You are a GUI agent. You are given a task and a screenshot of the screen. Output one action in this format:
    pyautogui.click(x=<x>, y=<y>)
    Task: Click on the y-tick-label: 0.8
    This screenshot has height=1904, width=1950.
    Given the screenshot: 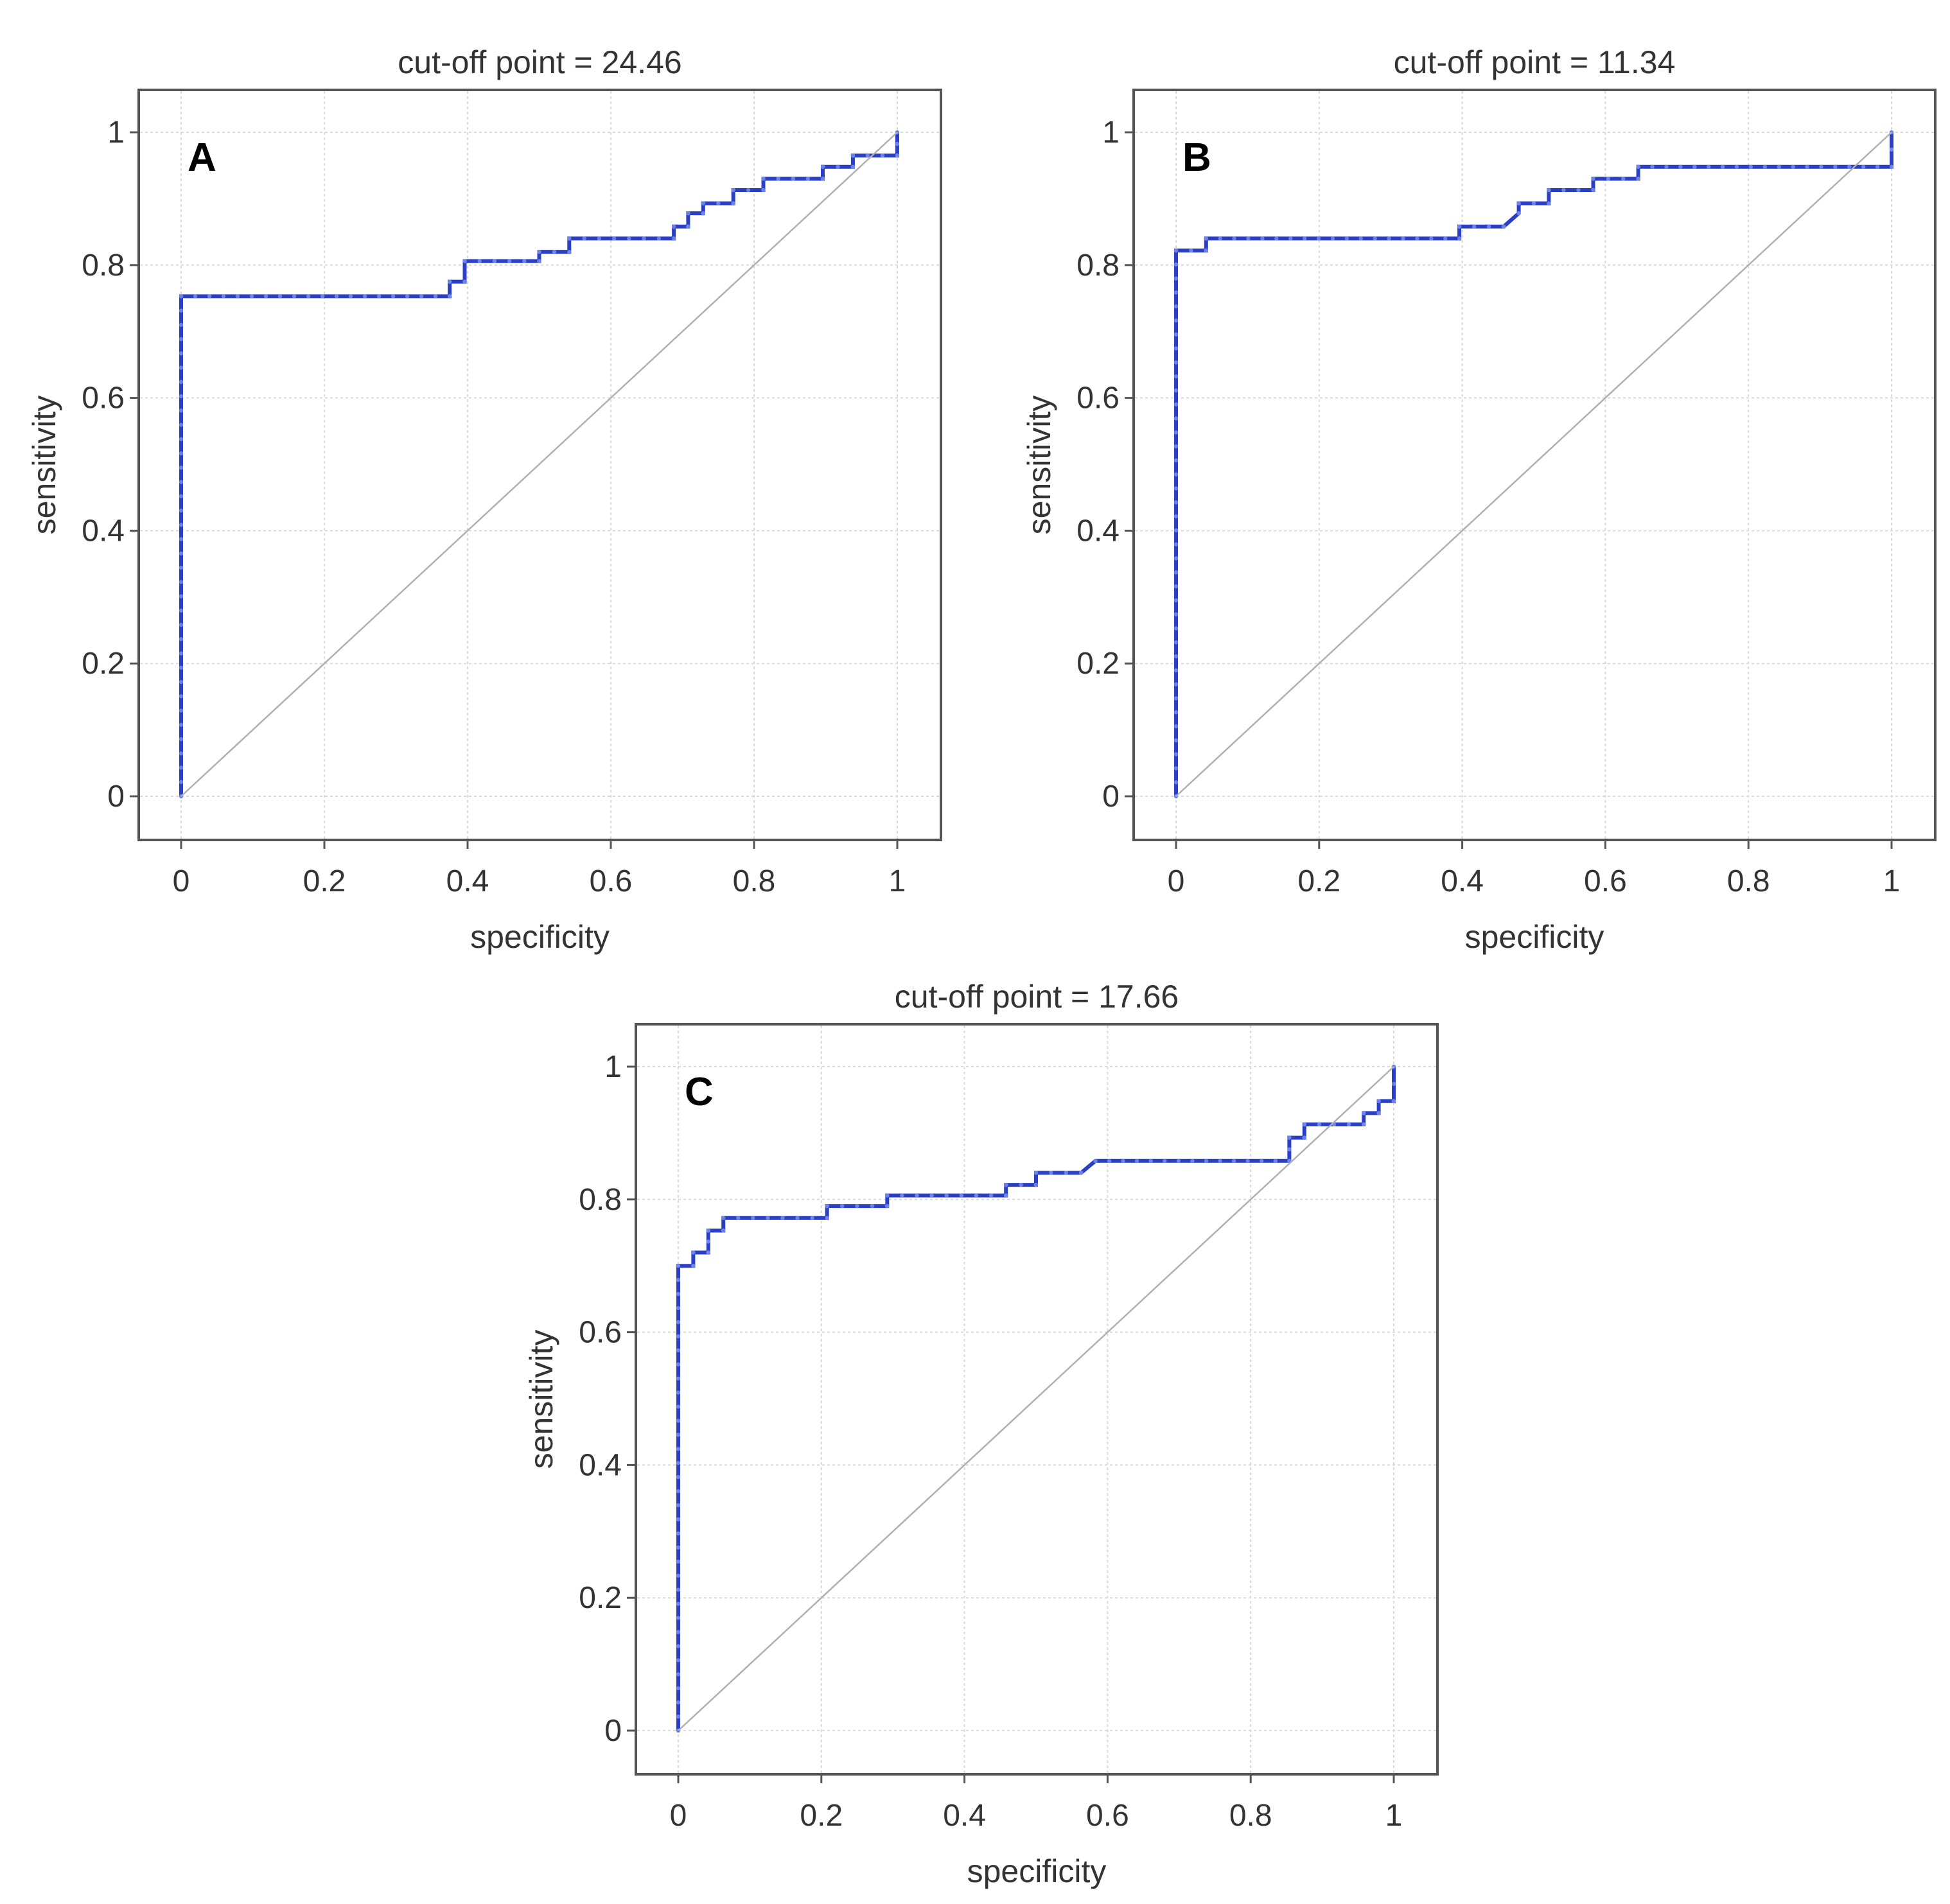 What is the action you would take?
    pyautogui.click(x=1098, y=266)
    